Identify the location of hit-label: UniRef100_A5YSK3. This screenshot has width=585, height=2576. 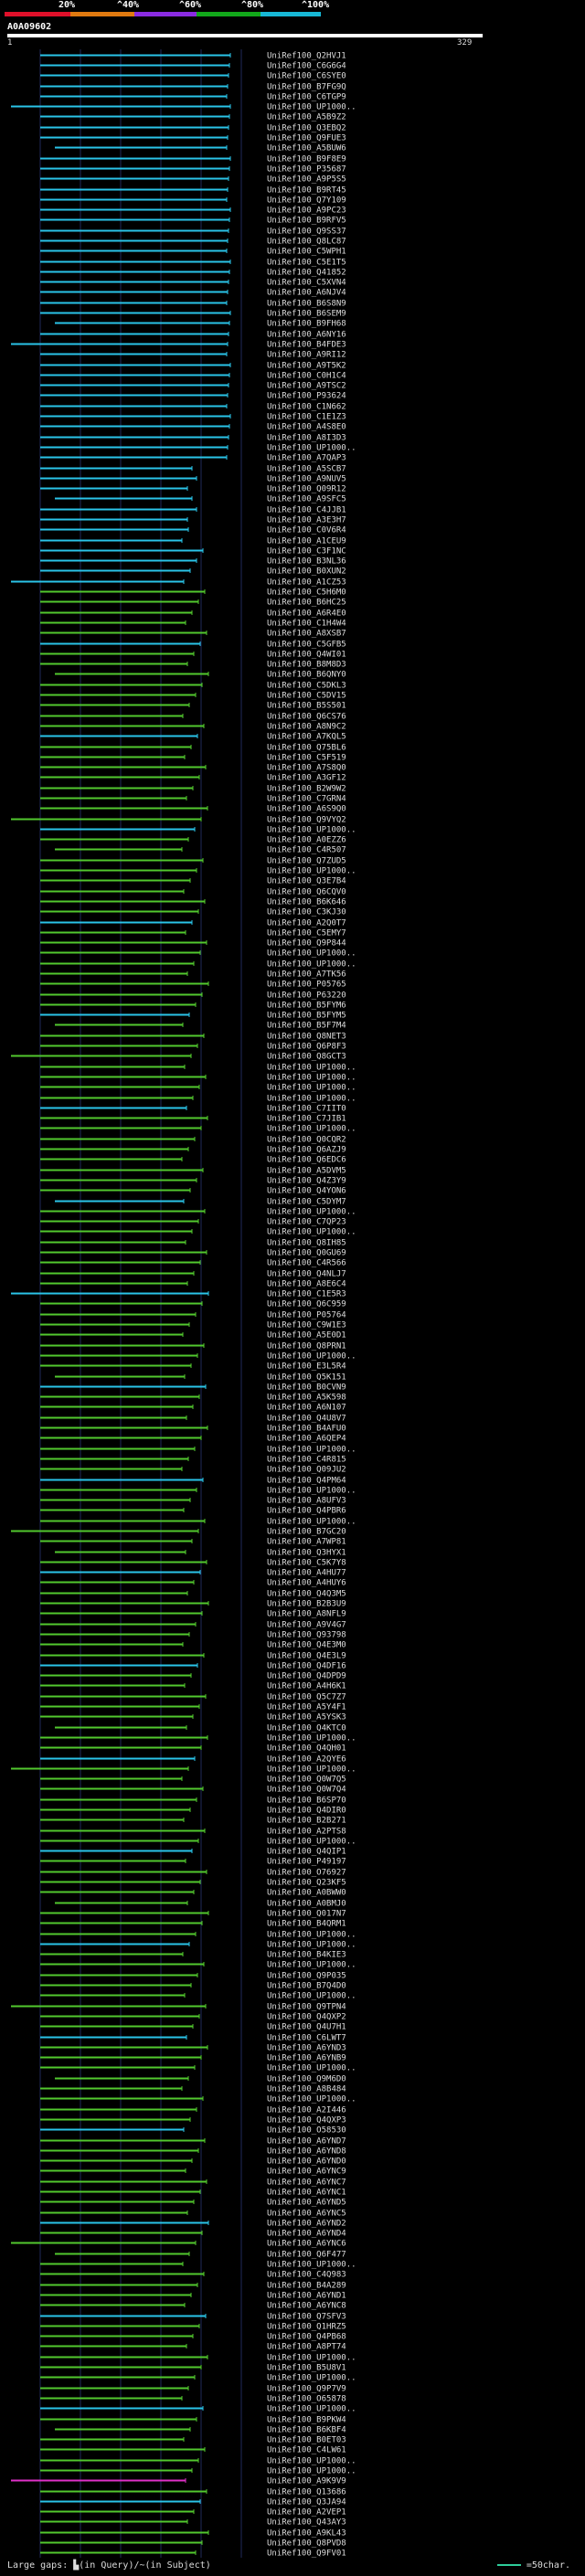
(307, 1718).